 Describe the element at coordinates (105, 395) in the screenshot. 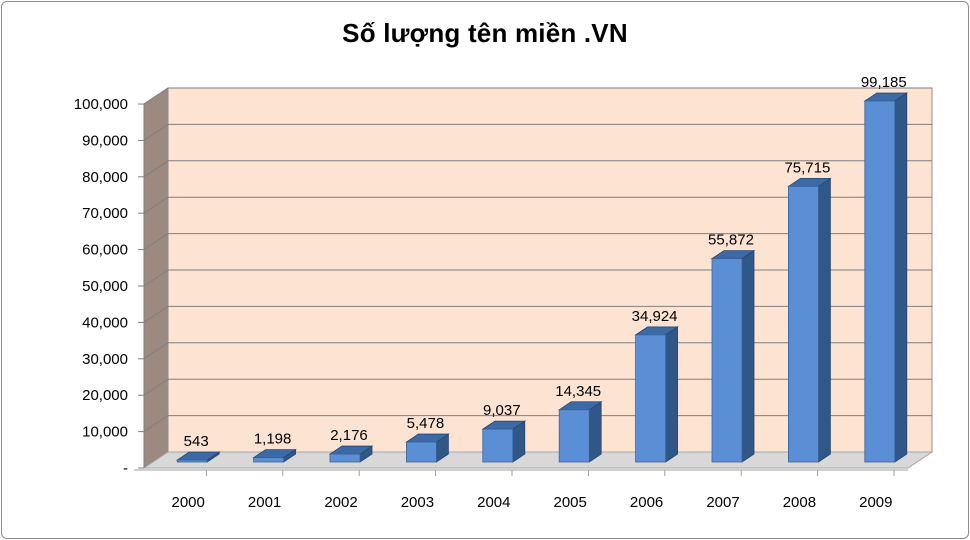

I see `y-tick-label: 20,000` at that location.